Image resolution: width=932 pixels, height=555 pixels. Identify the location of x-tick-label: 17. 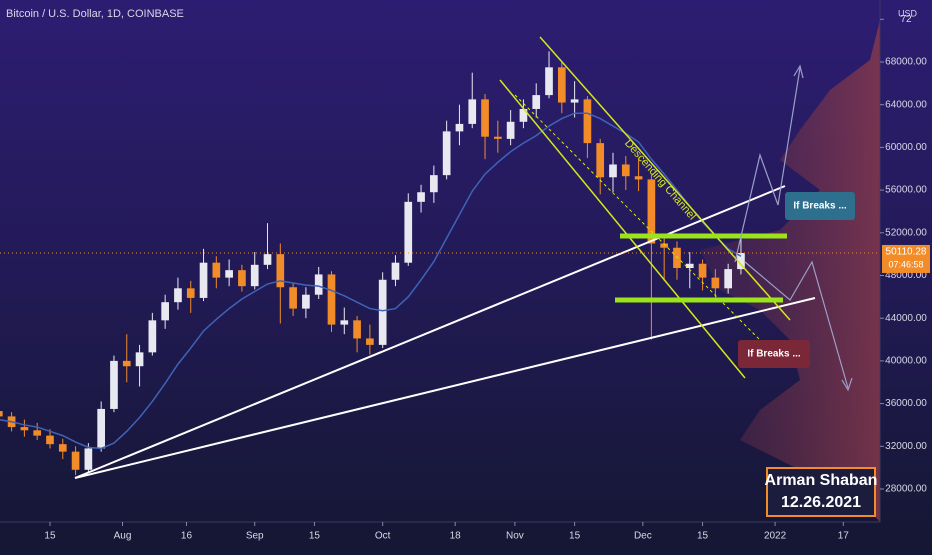
(844, 536).